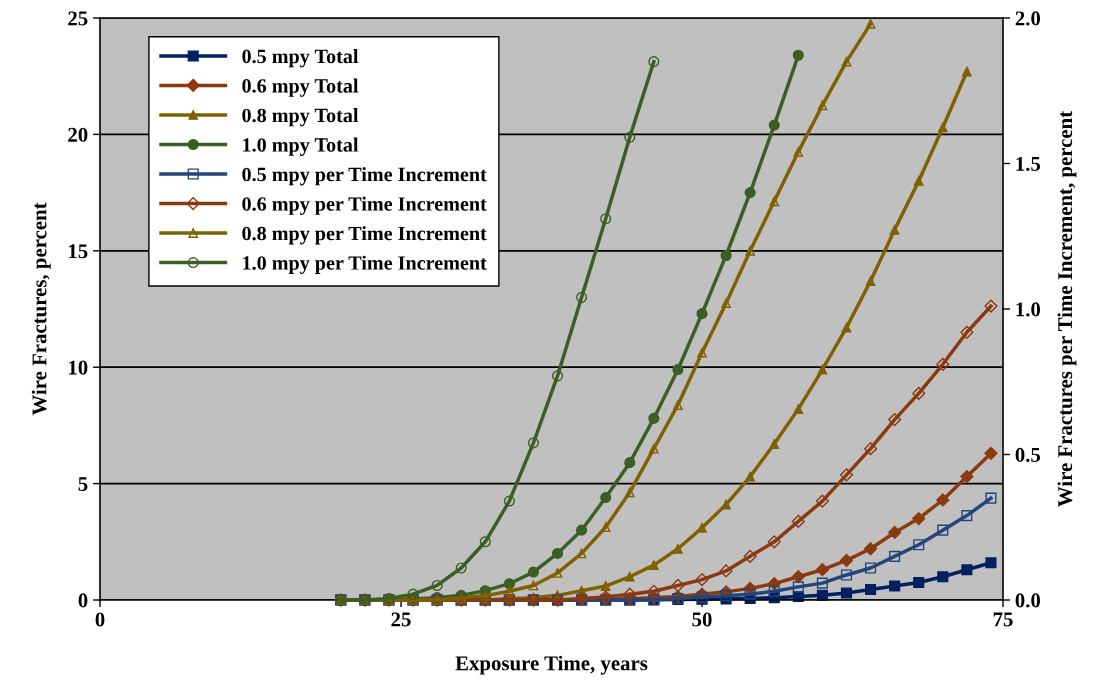 The image size is (1110, 680). Describe the element at coordinates (1028, 600) in the screenshot. I see `y2-tick-label: 0.0` at that location.